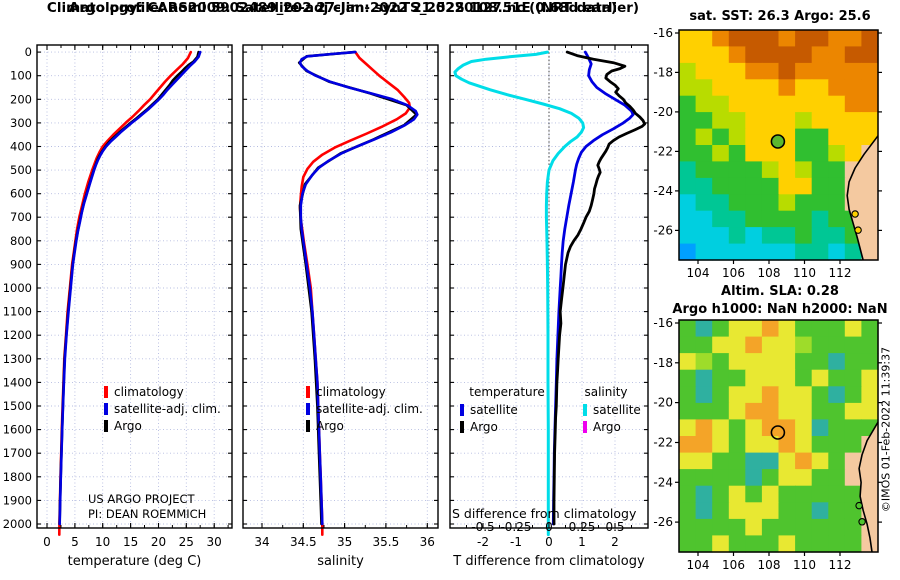  Describe the element at coordinates (149, 391) in the screenshot. I see `legend-label: climatology` at that location.